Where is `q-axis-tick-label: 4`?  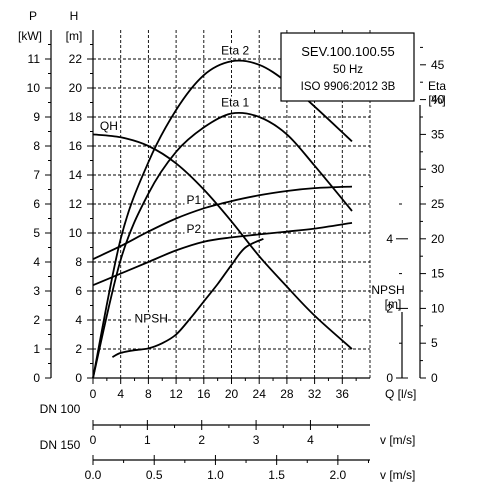 q-axis-tick-label: 4 is located at coordinates (120, 394).